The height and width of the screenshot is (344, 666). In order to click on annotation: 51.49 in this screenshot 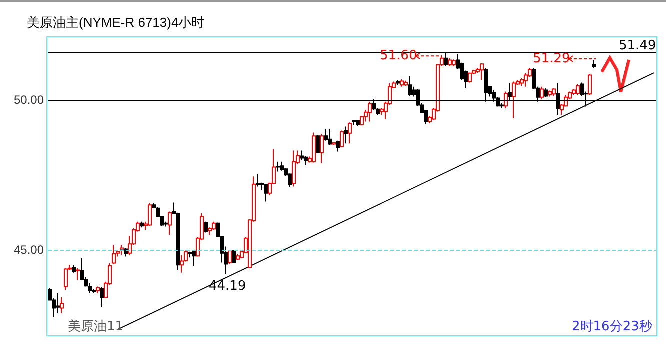, I will do `click(637, 46)`.